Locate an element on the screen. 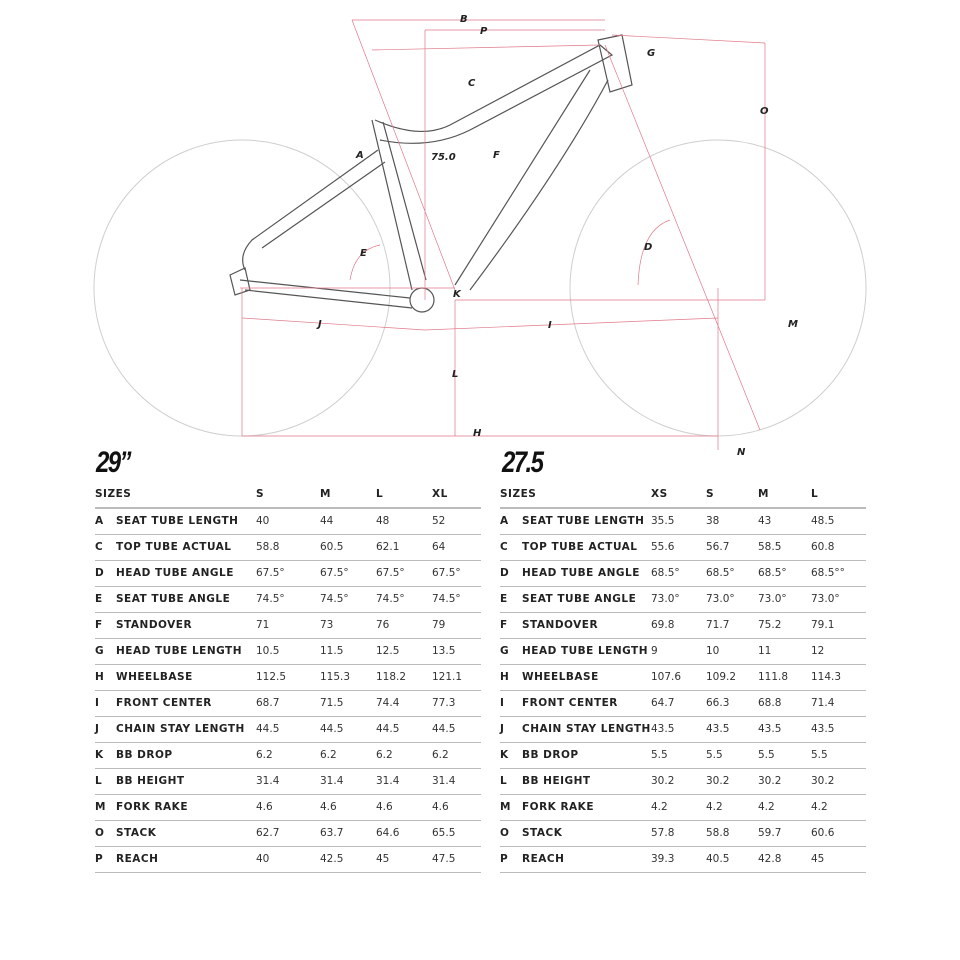 The width and height of the screenshot is (960, 960). row-letter: D is located at coordinates (100, 573).